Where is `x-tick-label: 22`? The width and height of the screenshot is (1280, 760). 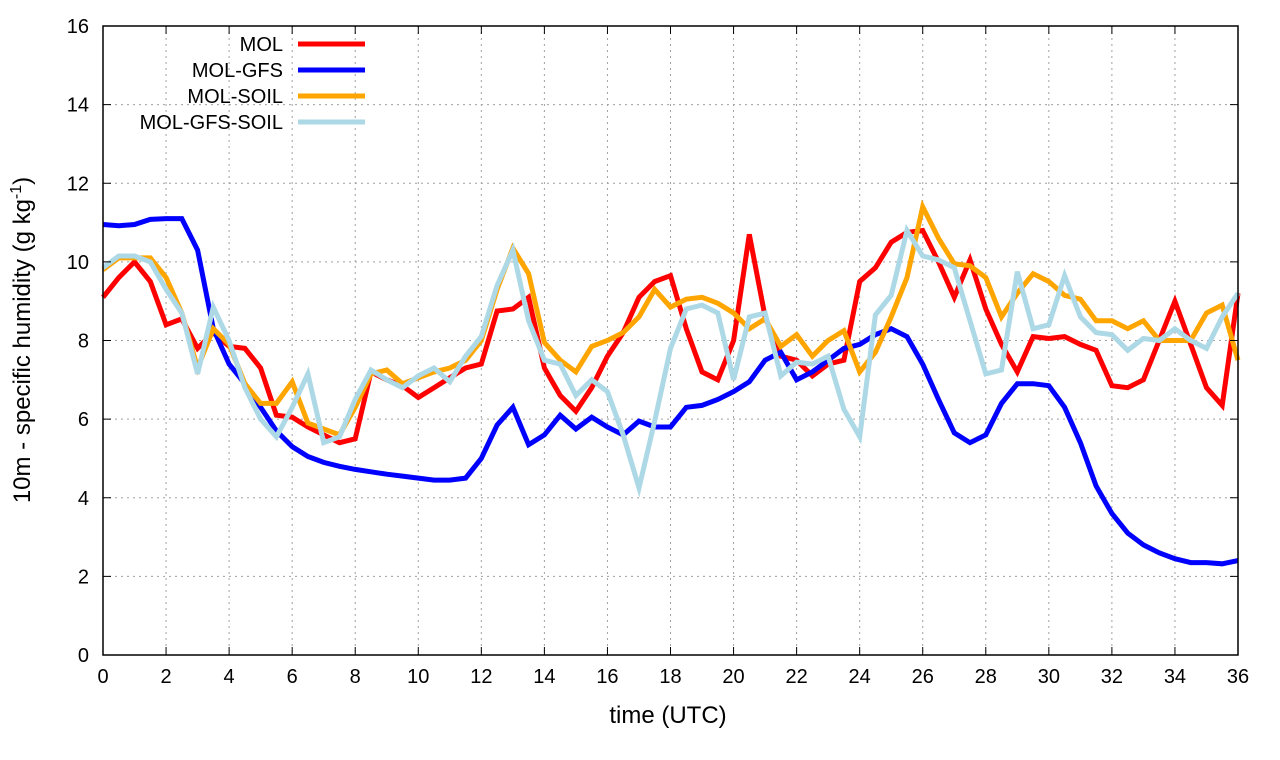
x-tick-label: 22 is located at coordinates (796, 677).